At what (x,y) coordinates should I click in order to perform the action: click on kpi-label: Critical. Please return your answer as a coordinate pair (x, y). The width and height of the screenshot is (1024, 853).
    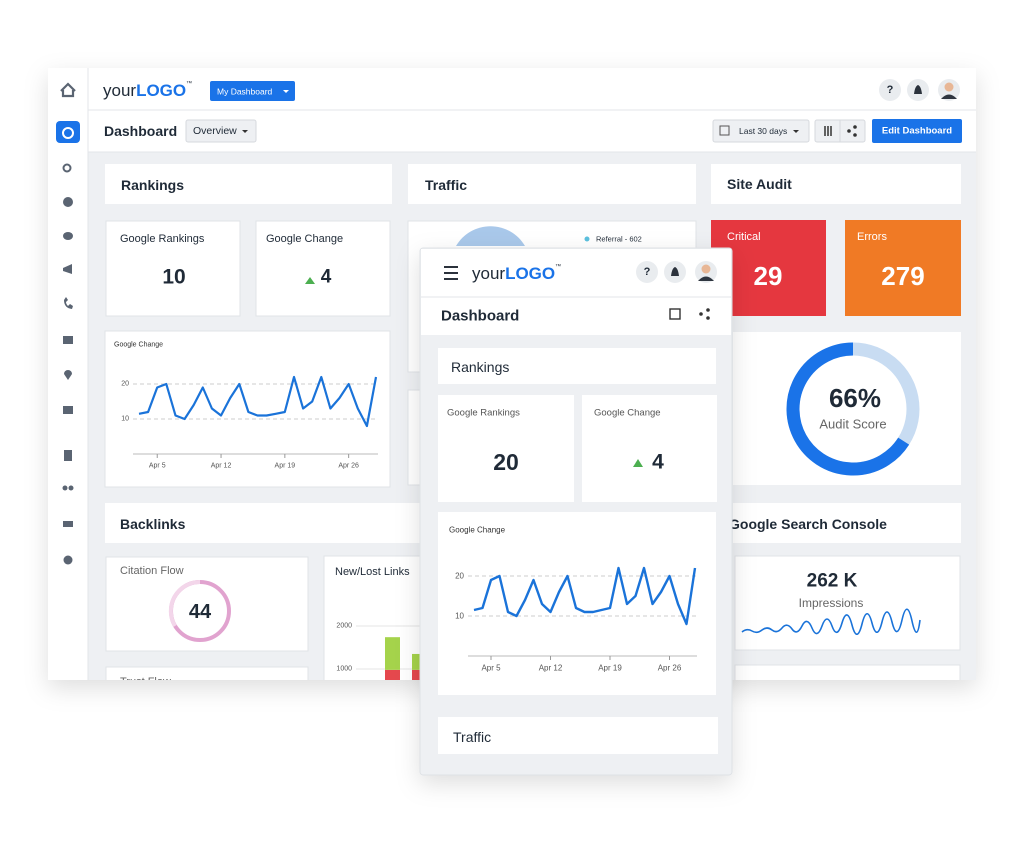
    Looking at the image, I should click on (744, 237).